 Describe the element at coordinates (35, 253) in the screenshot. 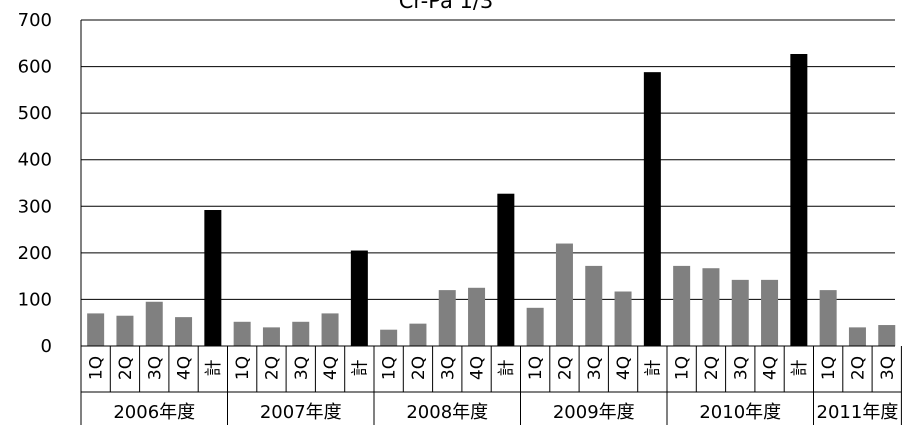

I see `y-tick-label: 200` at that location.